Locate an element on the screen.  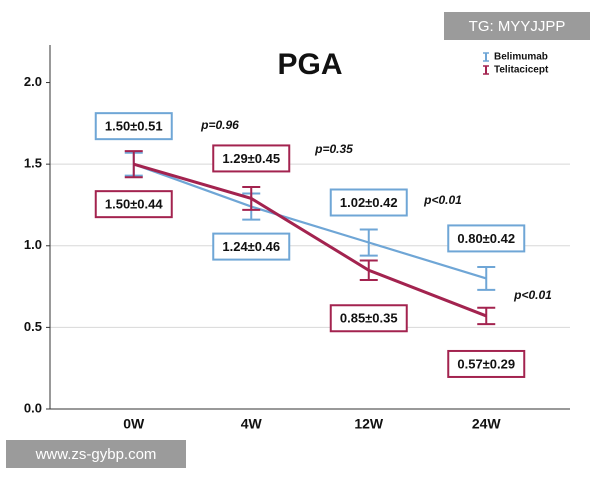
value-label: 1.02±0.42 is located at coordinates (369, 202).